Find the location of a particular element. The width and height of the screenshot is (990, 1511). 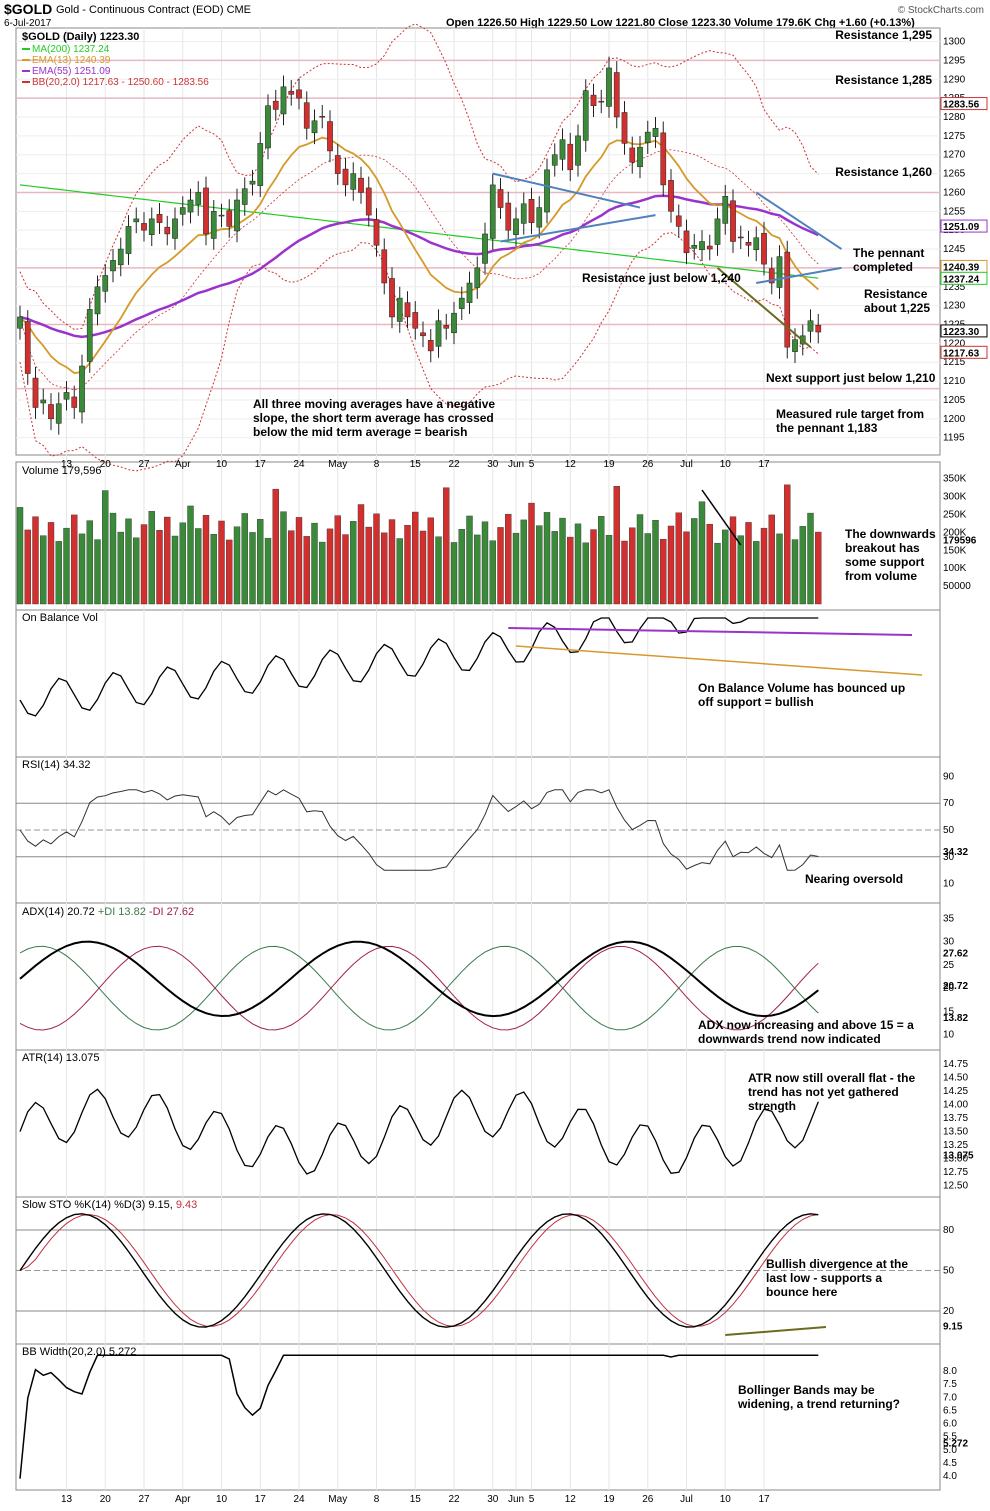

rsi-tick-label: 50 is located at coordinates (949, 830).